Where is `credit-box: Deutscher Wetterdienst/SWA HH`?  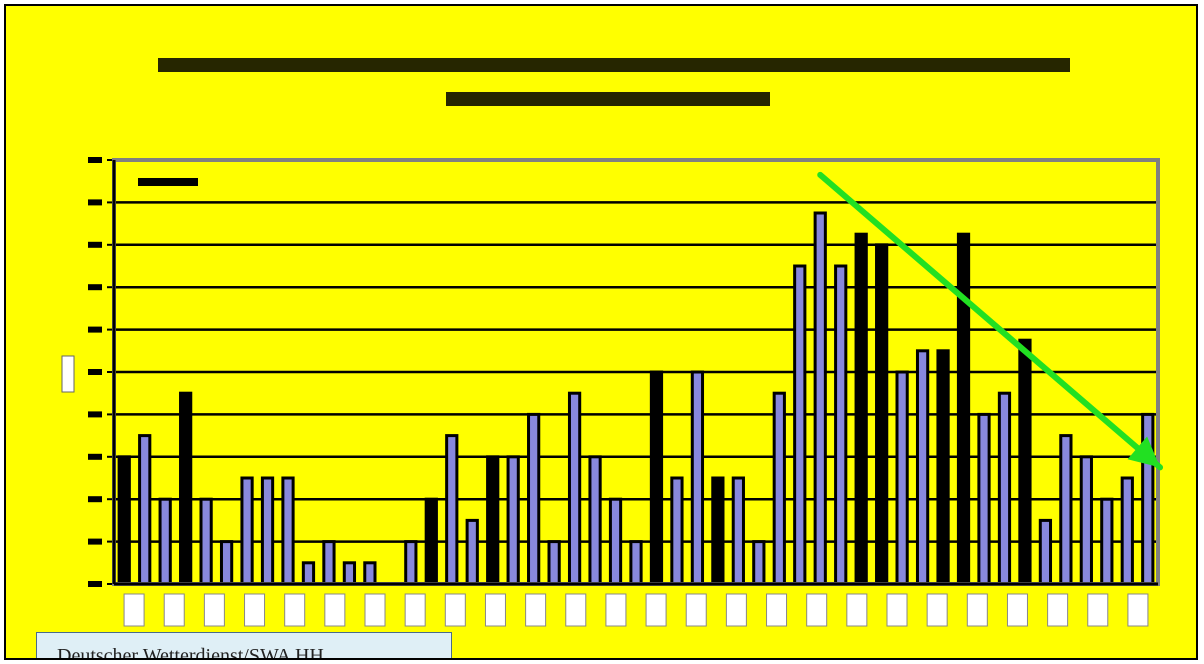 credit-box: Deutscher Wetterdienst/SWA HH is located at coordinates (244, 645).